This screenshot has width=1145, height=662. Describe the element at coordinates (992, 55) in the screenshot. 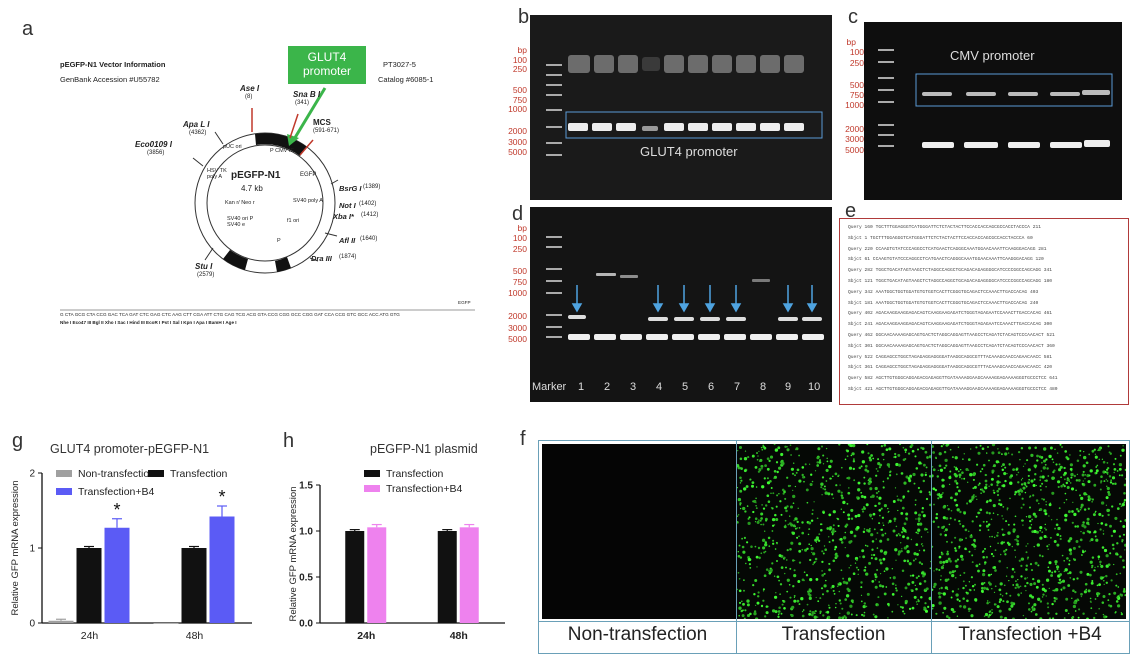

I see `gel-c-label: CMV promoter` at that location.